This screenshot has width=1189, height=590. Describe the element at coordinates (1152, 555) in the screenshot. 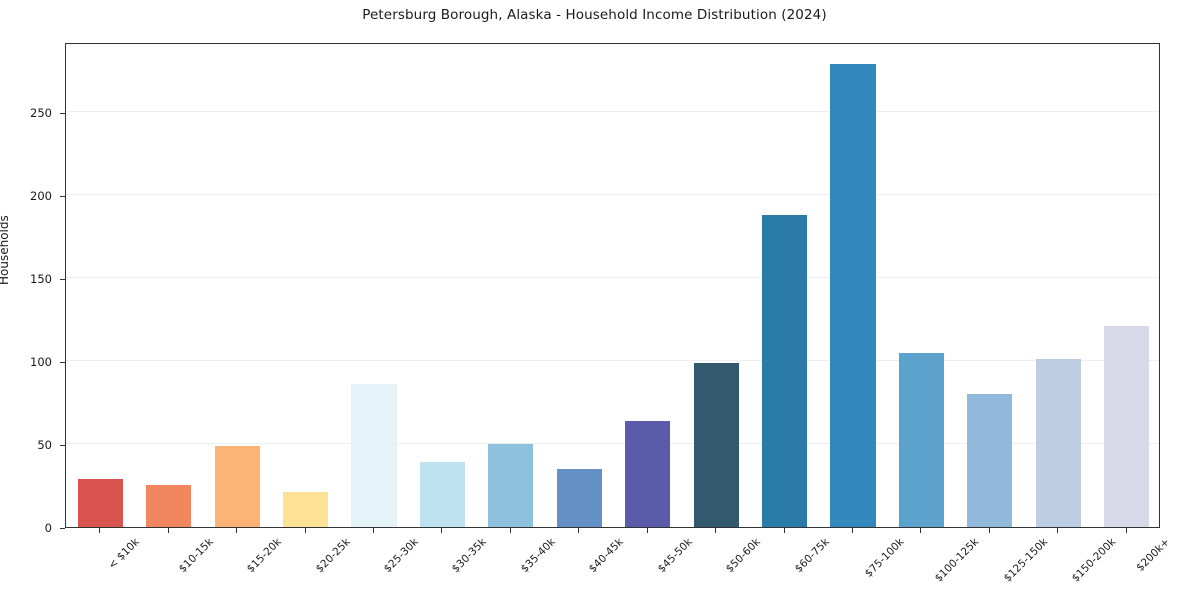

I see `x-tick-label: $200k+` at that location.